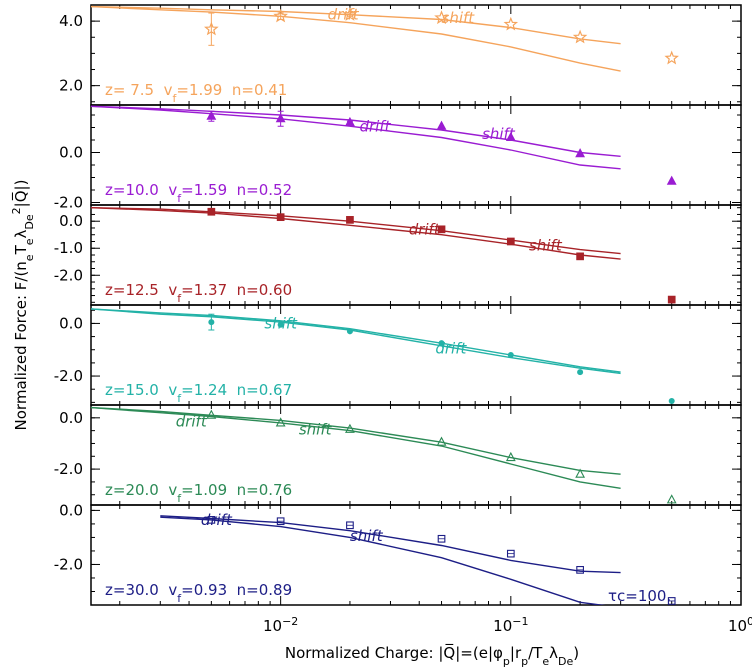 The width and height of the screenshot is (752, 671). Describe the element at coordinates (71, 86) in the screenshot. I see `y-tick-label: 2.0` at that location.